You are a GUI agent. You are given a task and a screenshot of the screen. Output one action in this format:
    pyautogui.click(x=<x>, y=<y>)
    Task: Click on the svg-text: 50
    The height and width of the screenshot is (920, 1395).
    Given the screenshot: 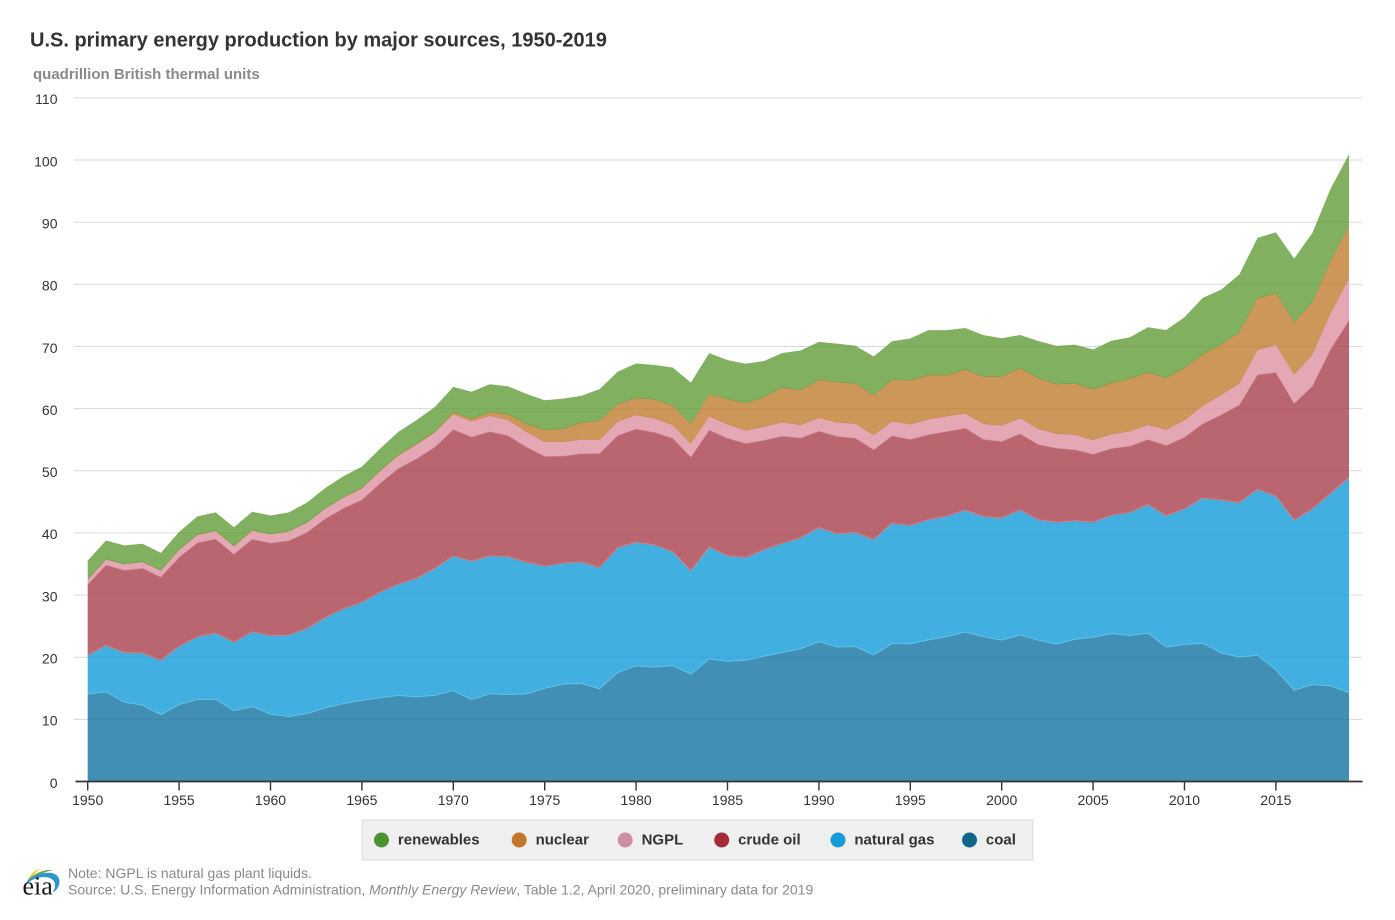 What is the action you would take?
    pyautogui.click(x=50, y=472)
    